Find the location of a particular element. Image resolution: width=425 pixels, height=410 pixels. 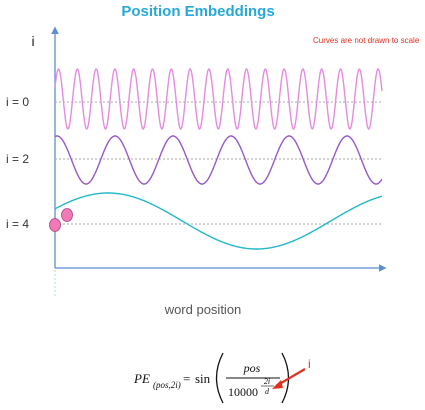

scale-note: Curves are not drawn to scale is located at coordinates (366, 40).